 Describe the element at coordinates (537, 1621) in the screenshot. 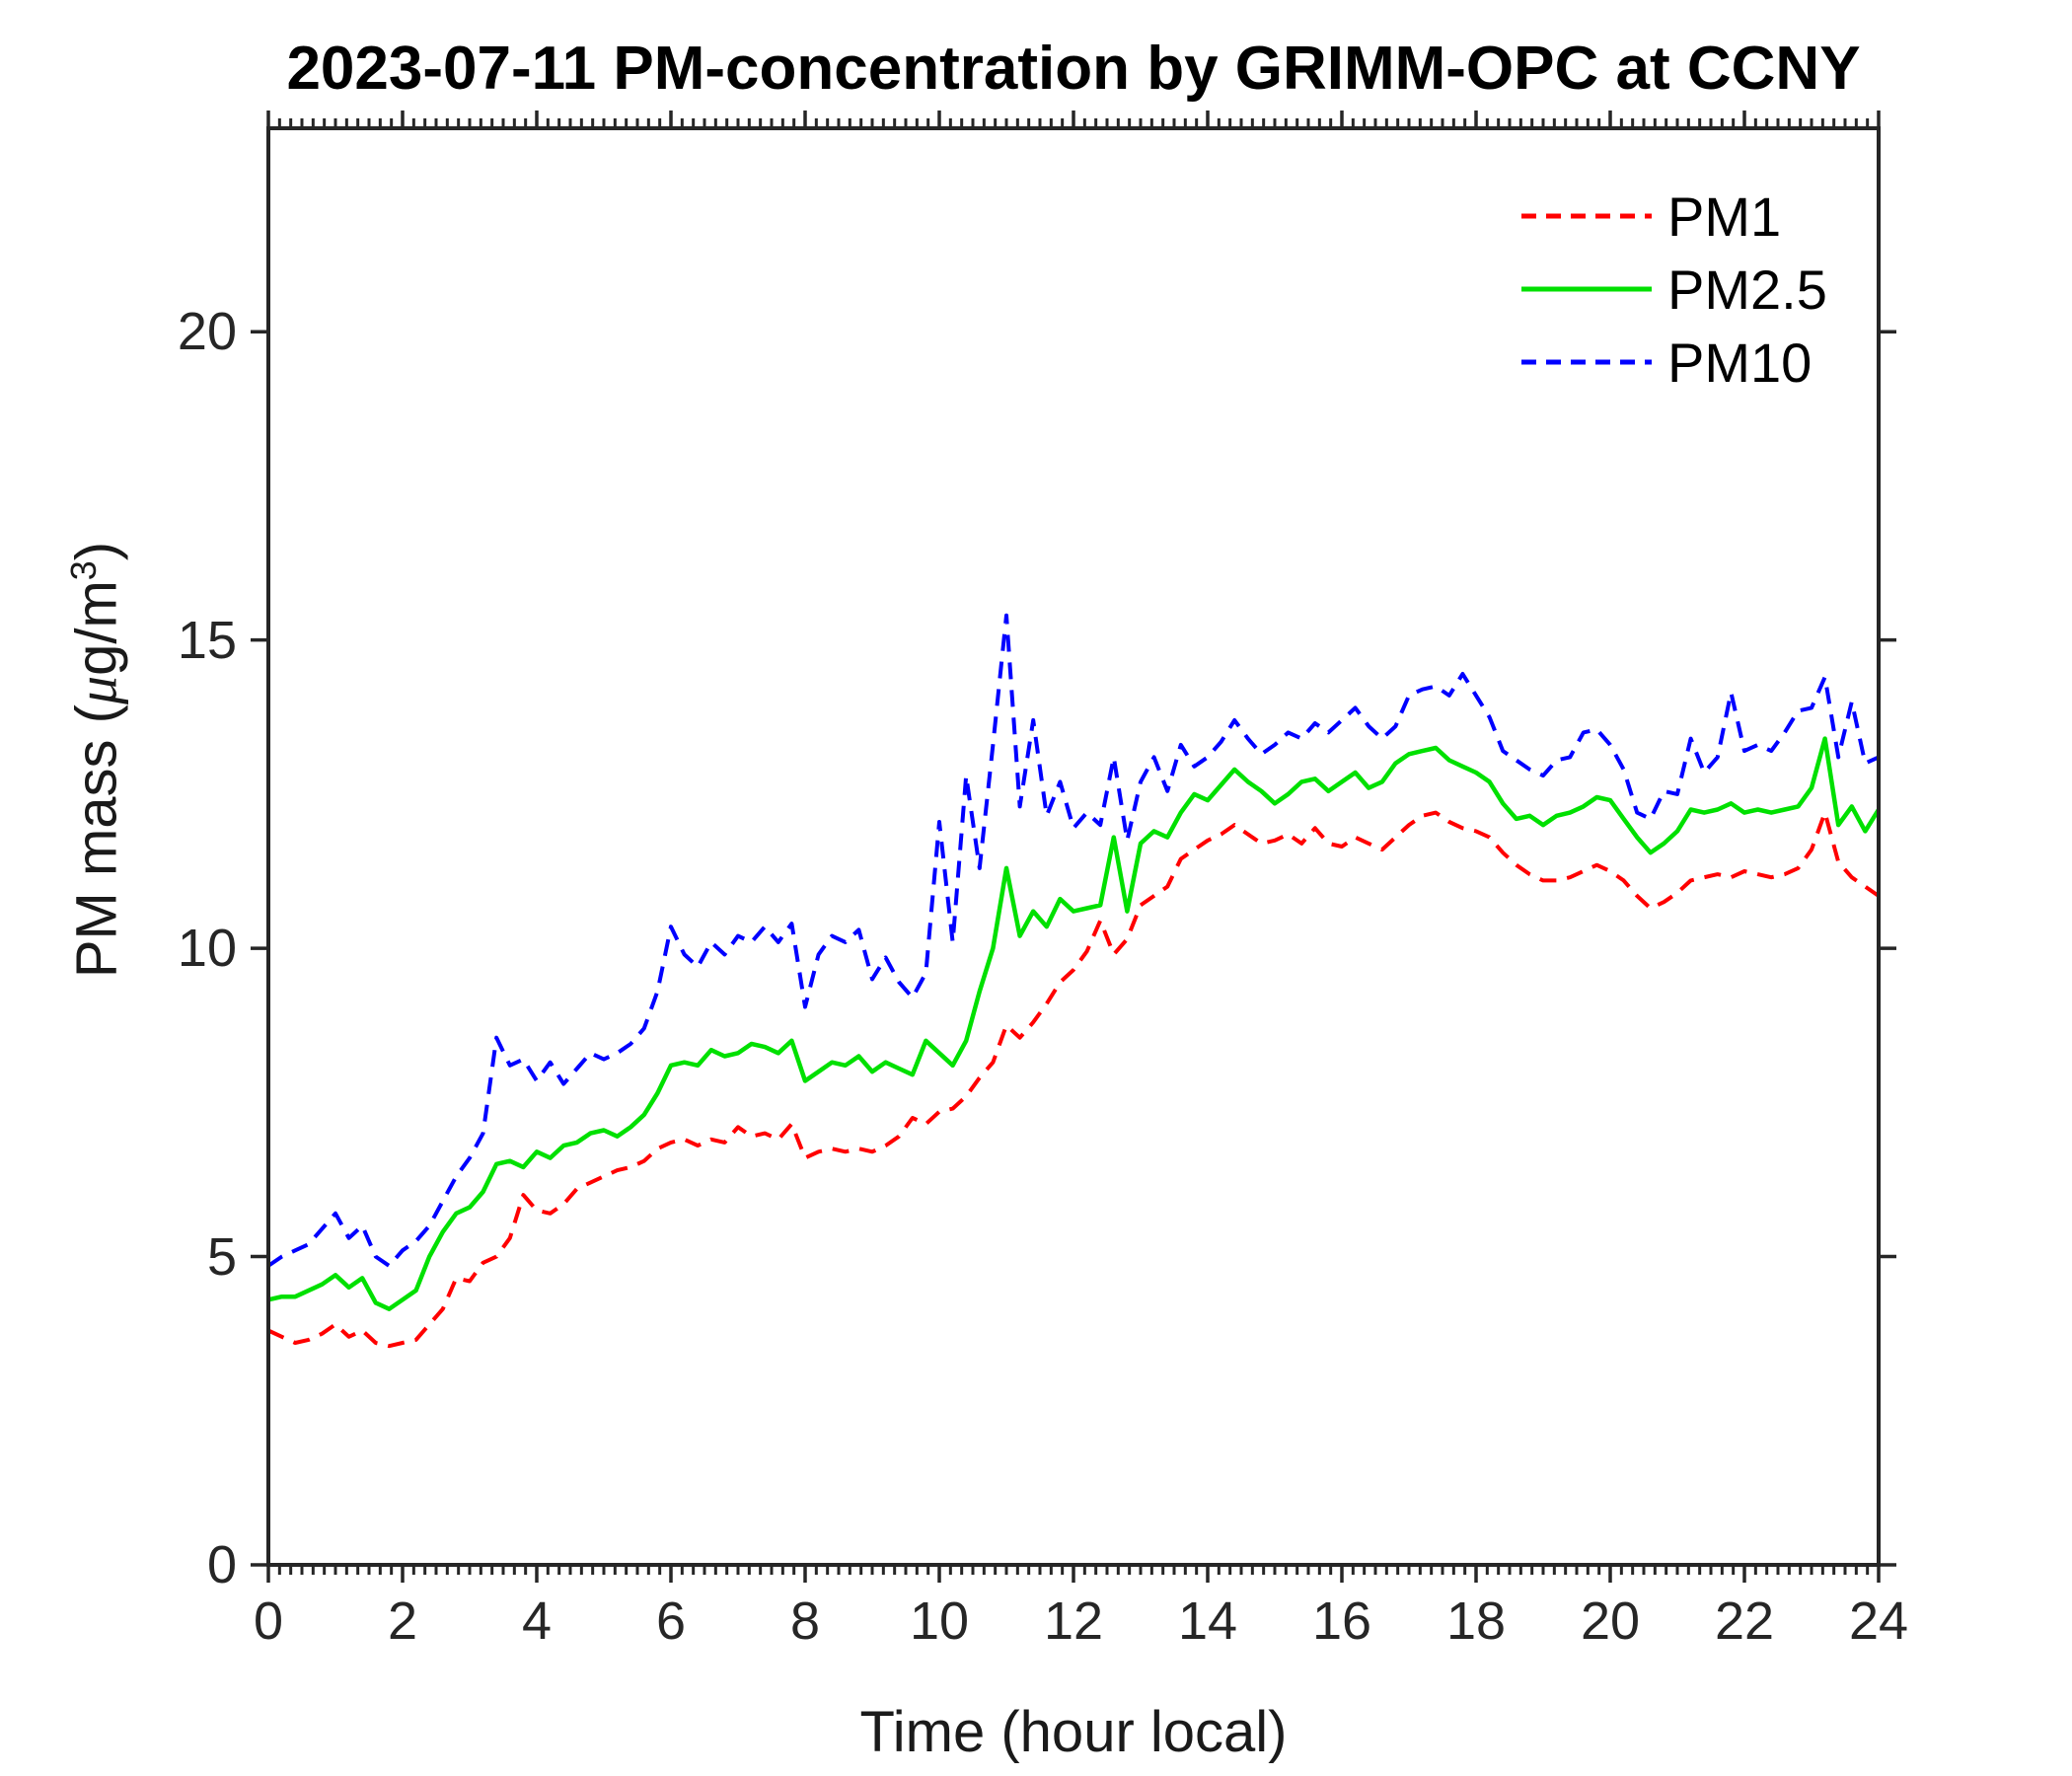

I see `x-tick-label: 4` at that location.